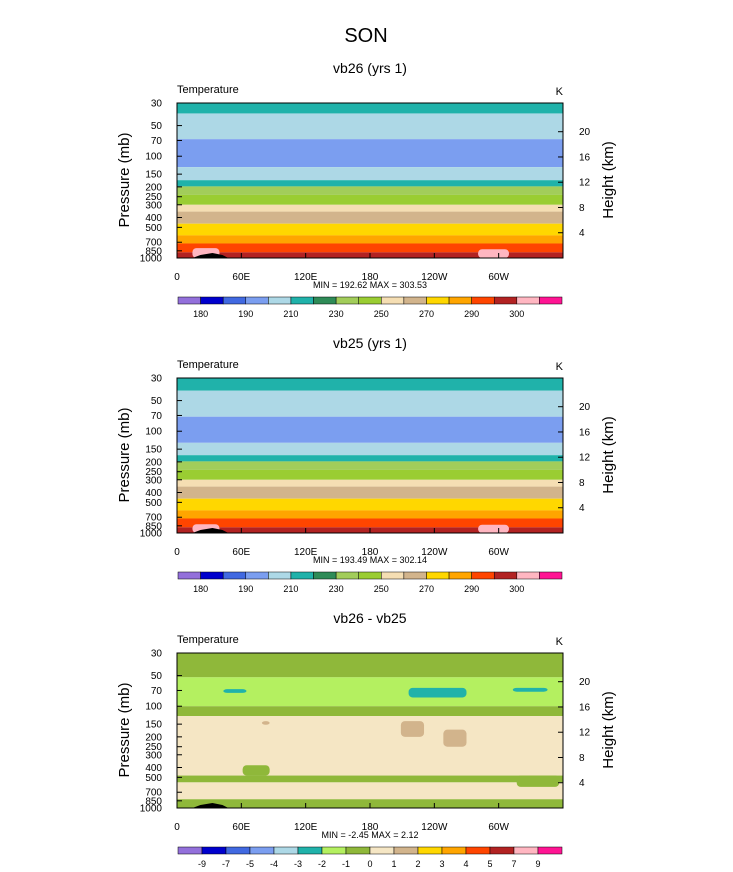 The image size is (733, 872). Describe the element at coordinates (608, 730) in the screenshot. I see `panel-3-y2-axis-label: Height (km)` at that location.